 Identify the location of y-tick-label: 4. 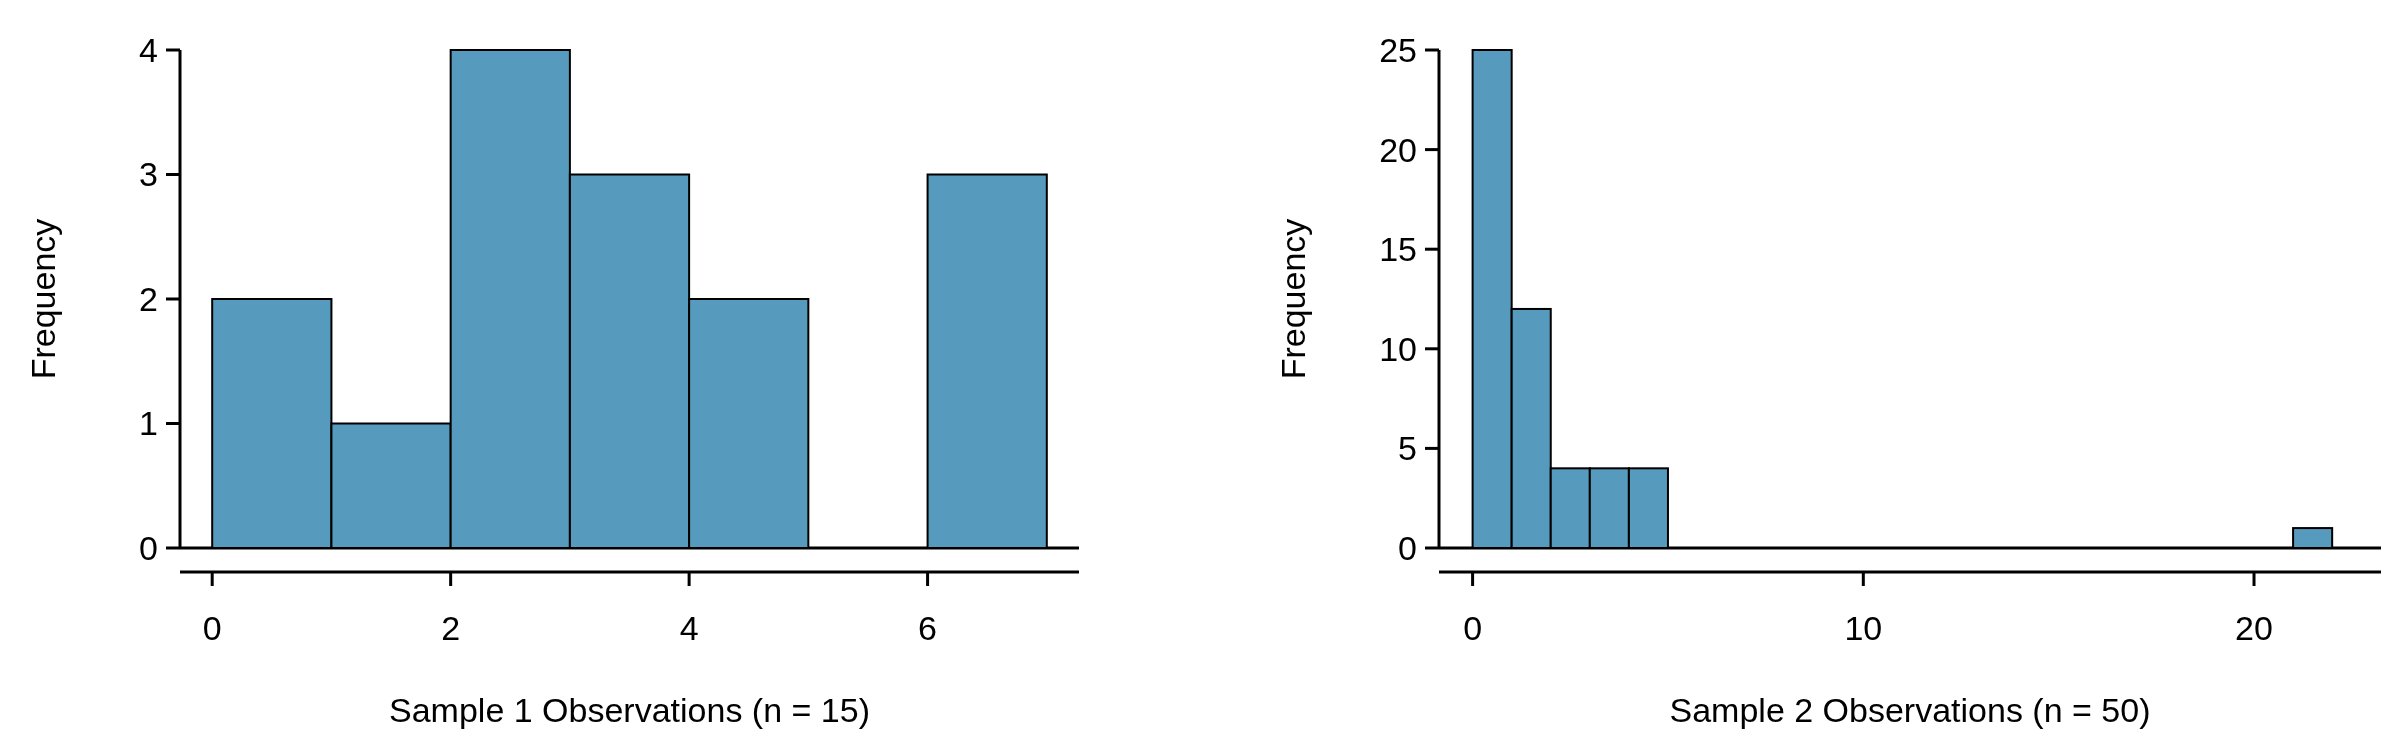
(148, 49).